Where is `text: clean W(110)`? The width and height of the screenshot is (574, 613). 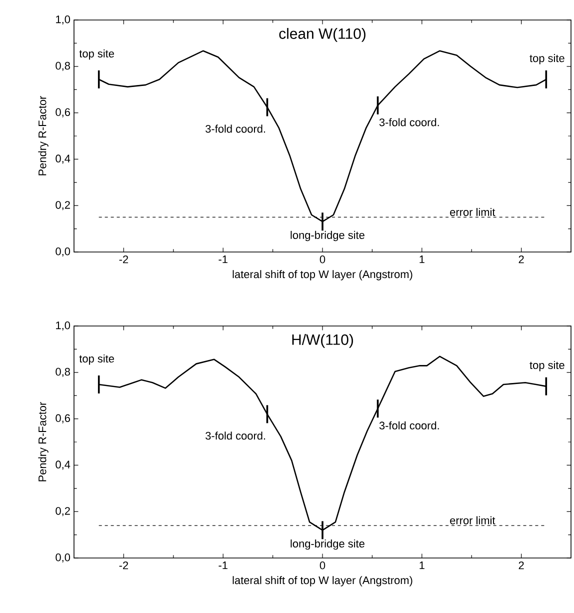
text: clean W(110) is located at coordinates (322, 35).